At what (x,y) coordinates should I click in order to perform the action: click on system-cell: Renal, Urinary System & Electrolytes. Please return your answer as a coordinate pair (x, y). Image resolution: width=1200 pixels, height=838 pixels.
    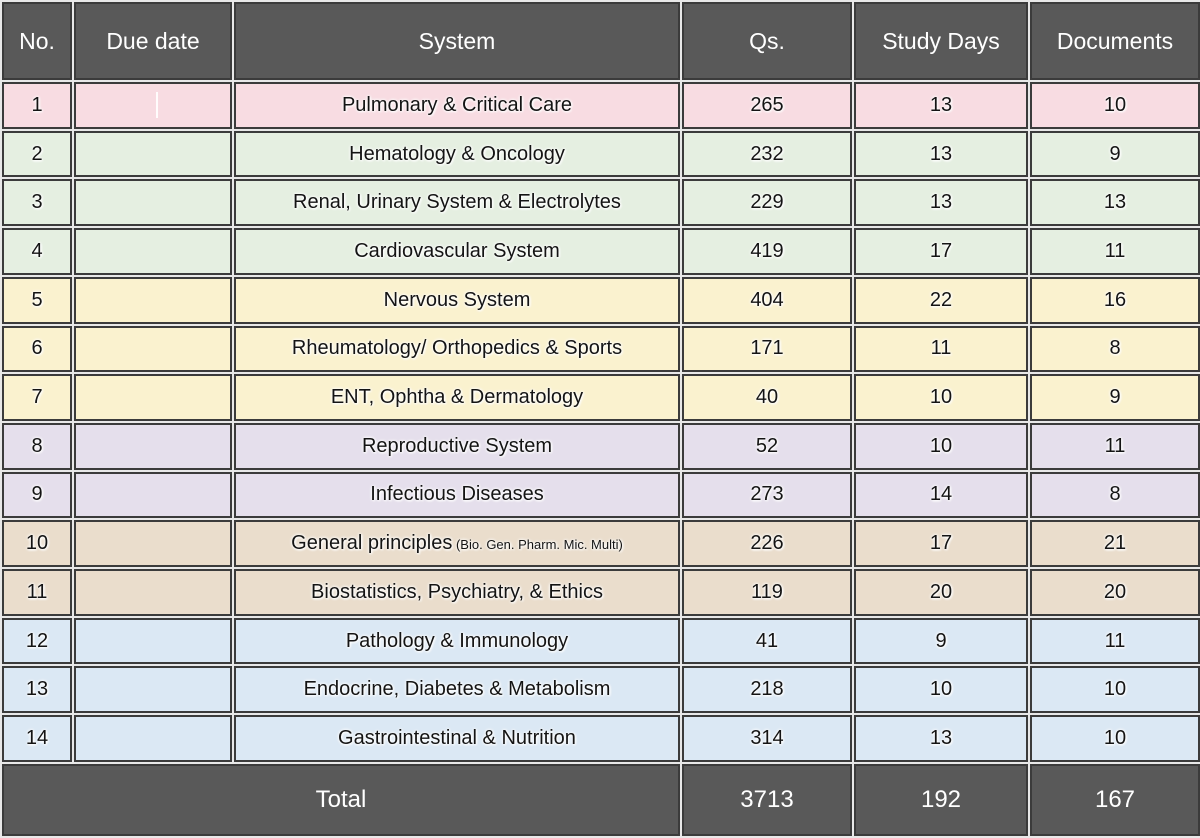
    Looking at the image, I should click on (457, 203).